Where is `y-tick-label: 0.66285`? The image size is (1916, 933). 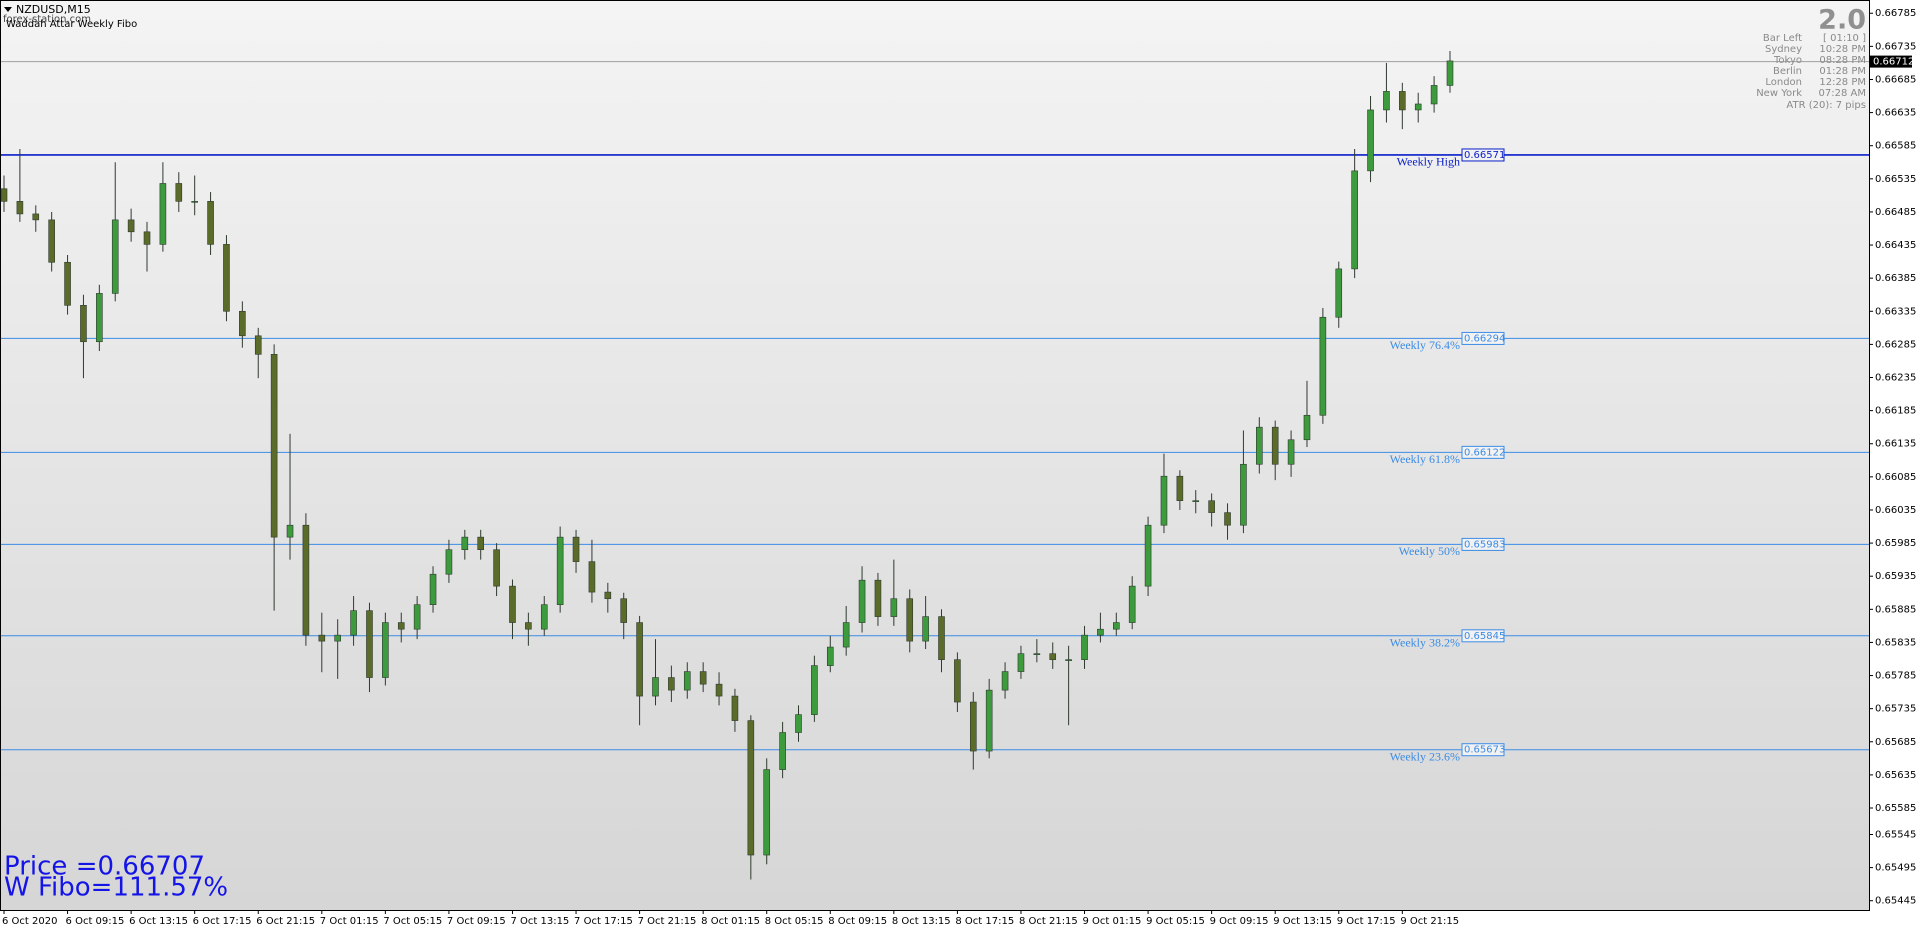 y-tick-label: 0.66285 is located at coordinates (1895, 344).